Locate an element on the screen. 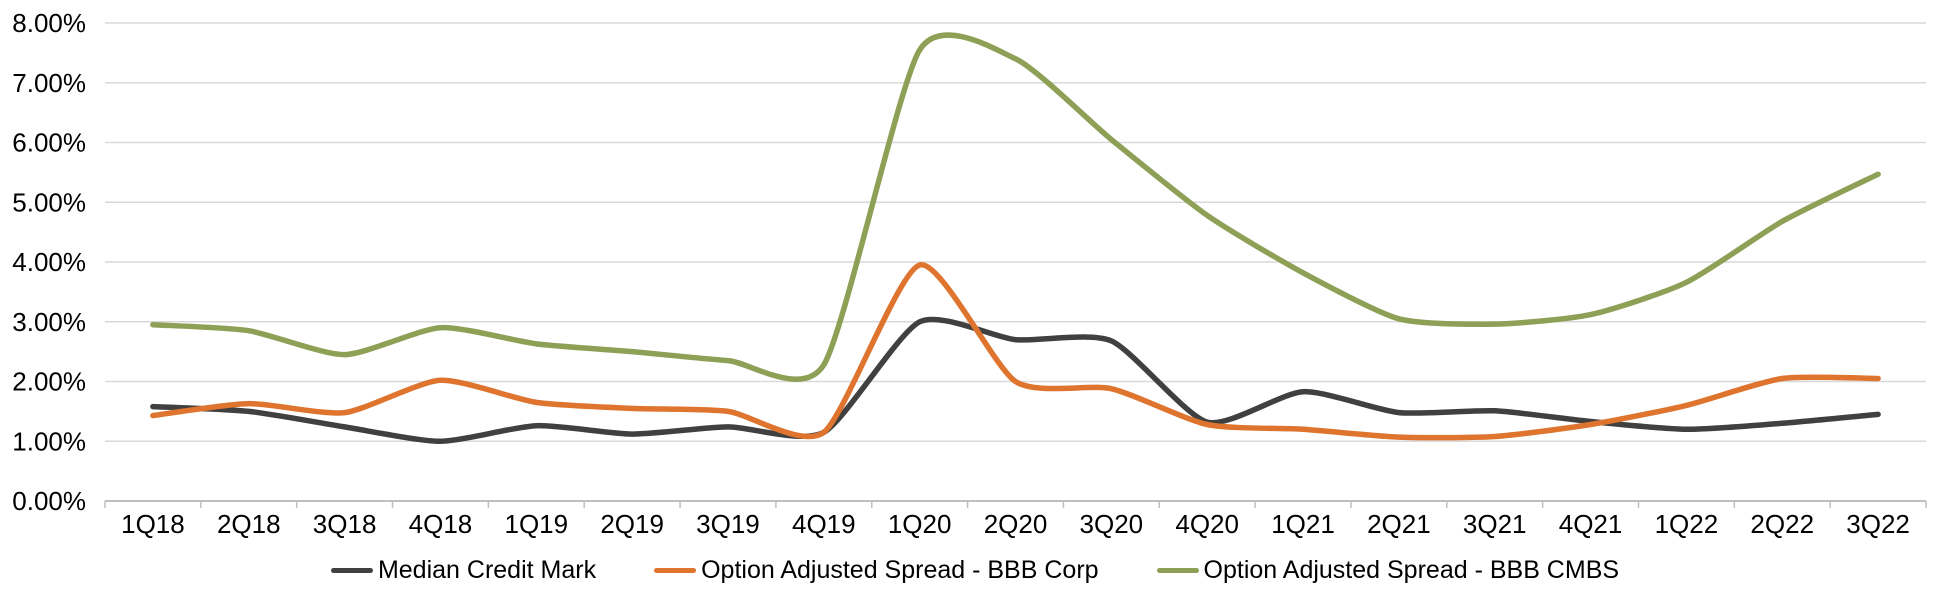  x-axis-label: 2Q18 is located at coordinates (249, 524).